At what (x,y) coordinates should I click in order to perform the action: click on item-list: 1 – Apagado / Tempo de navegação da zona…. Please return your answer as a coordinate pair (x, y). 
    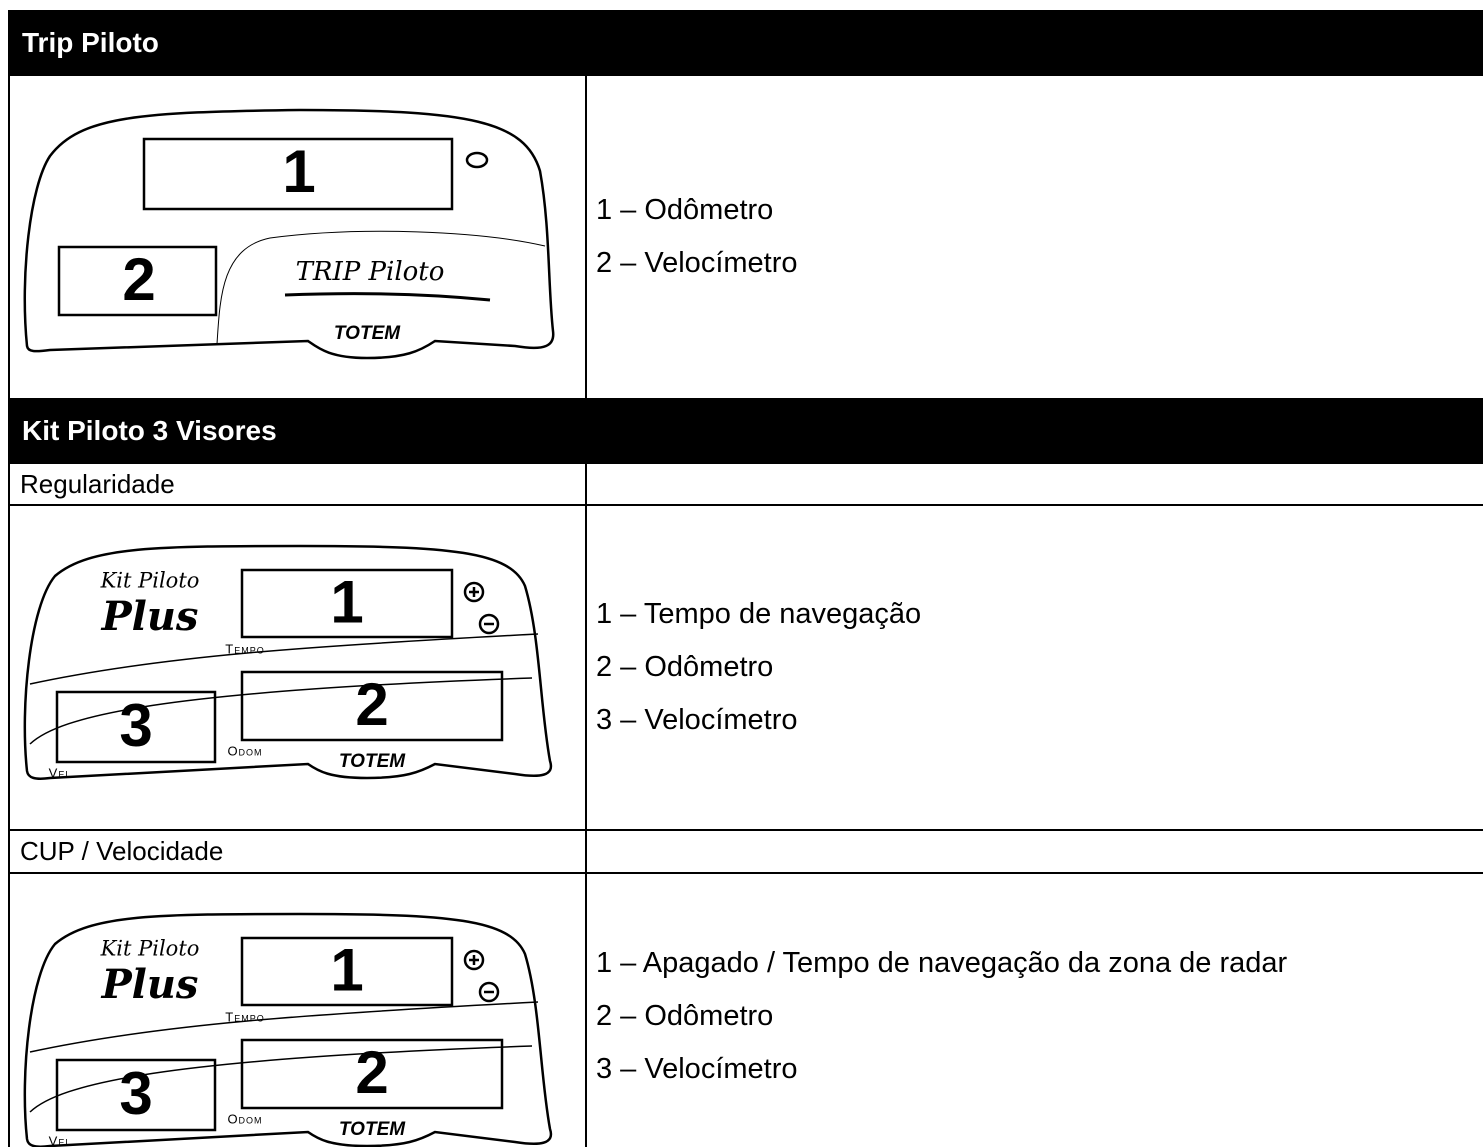
    Looking at the image, I should click on (1034, 1009).